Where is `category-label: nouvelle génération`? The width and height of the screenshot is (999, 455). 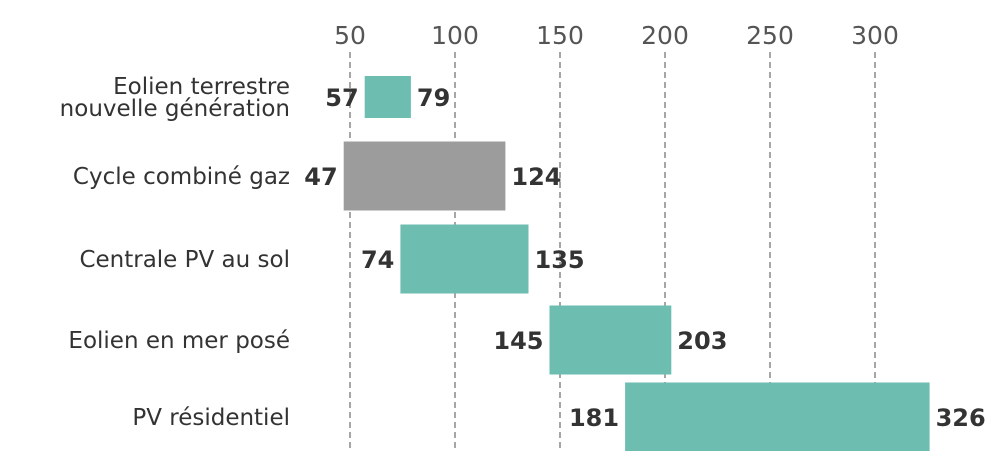
category-label: nouvelle génération is located at coordinates (175, 109).